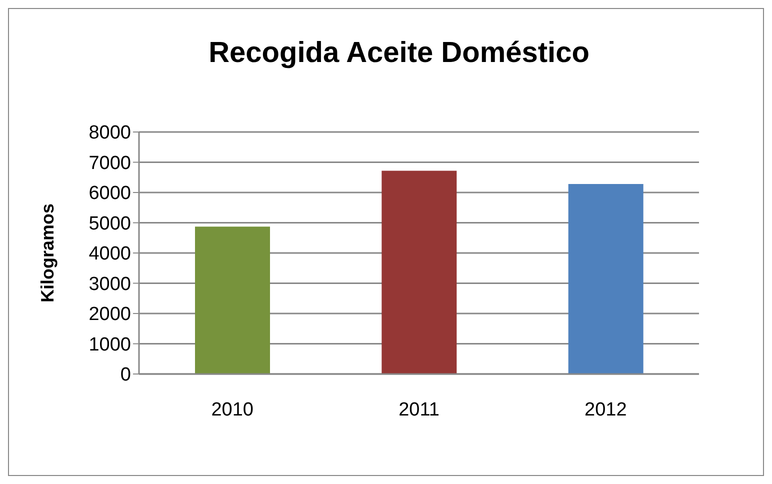  What do you see at coordinates (109, 223) in the screenshot?
I see `y-tick-label: 5000` at bounding box center [109, 223].